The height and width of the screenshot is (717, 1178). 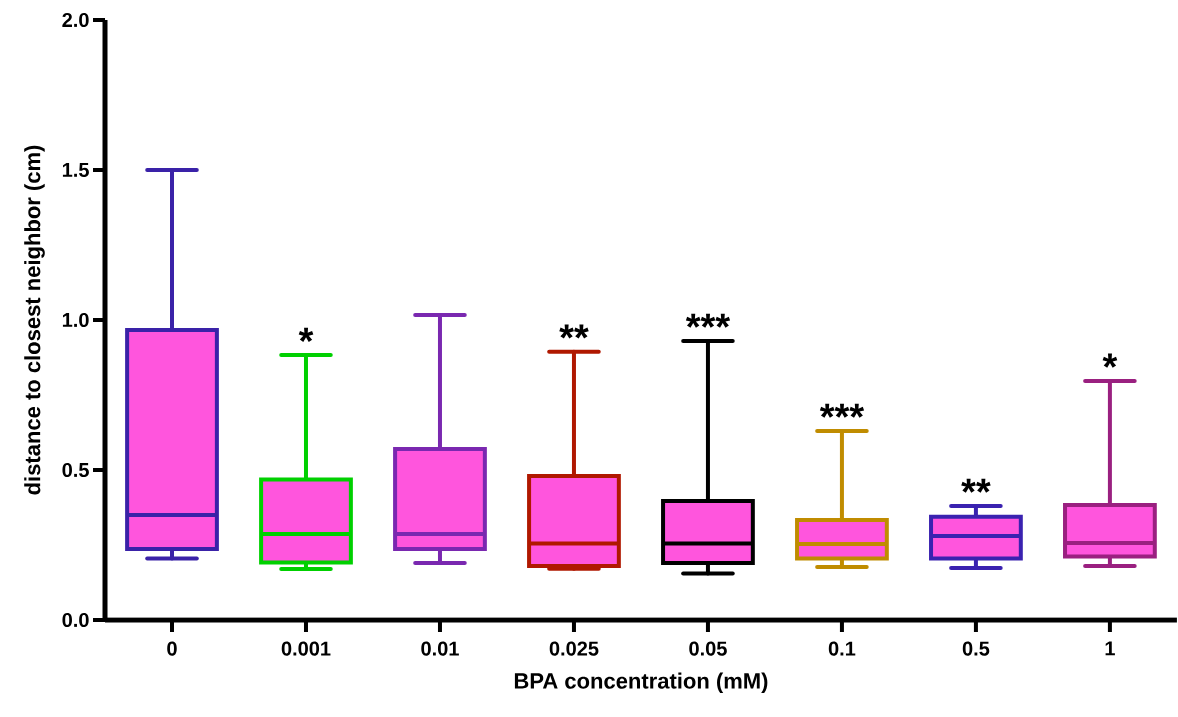 What do you see at coordinates (75, 470) in the screenshot?
I see `y-tick-label: 0.5` at bounding box center [75, 470].